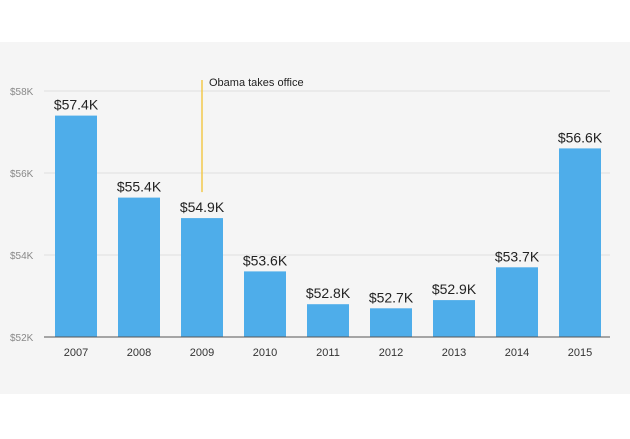 The image size is (630, 439). I want to click on x-tick-label: 2010, so click(265, 353).